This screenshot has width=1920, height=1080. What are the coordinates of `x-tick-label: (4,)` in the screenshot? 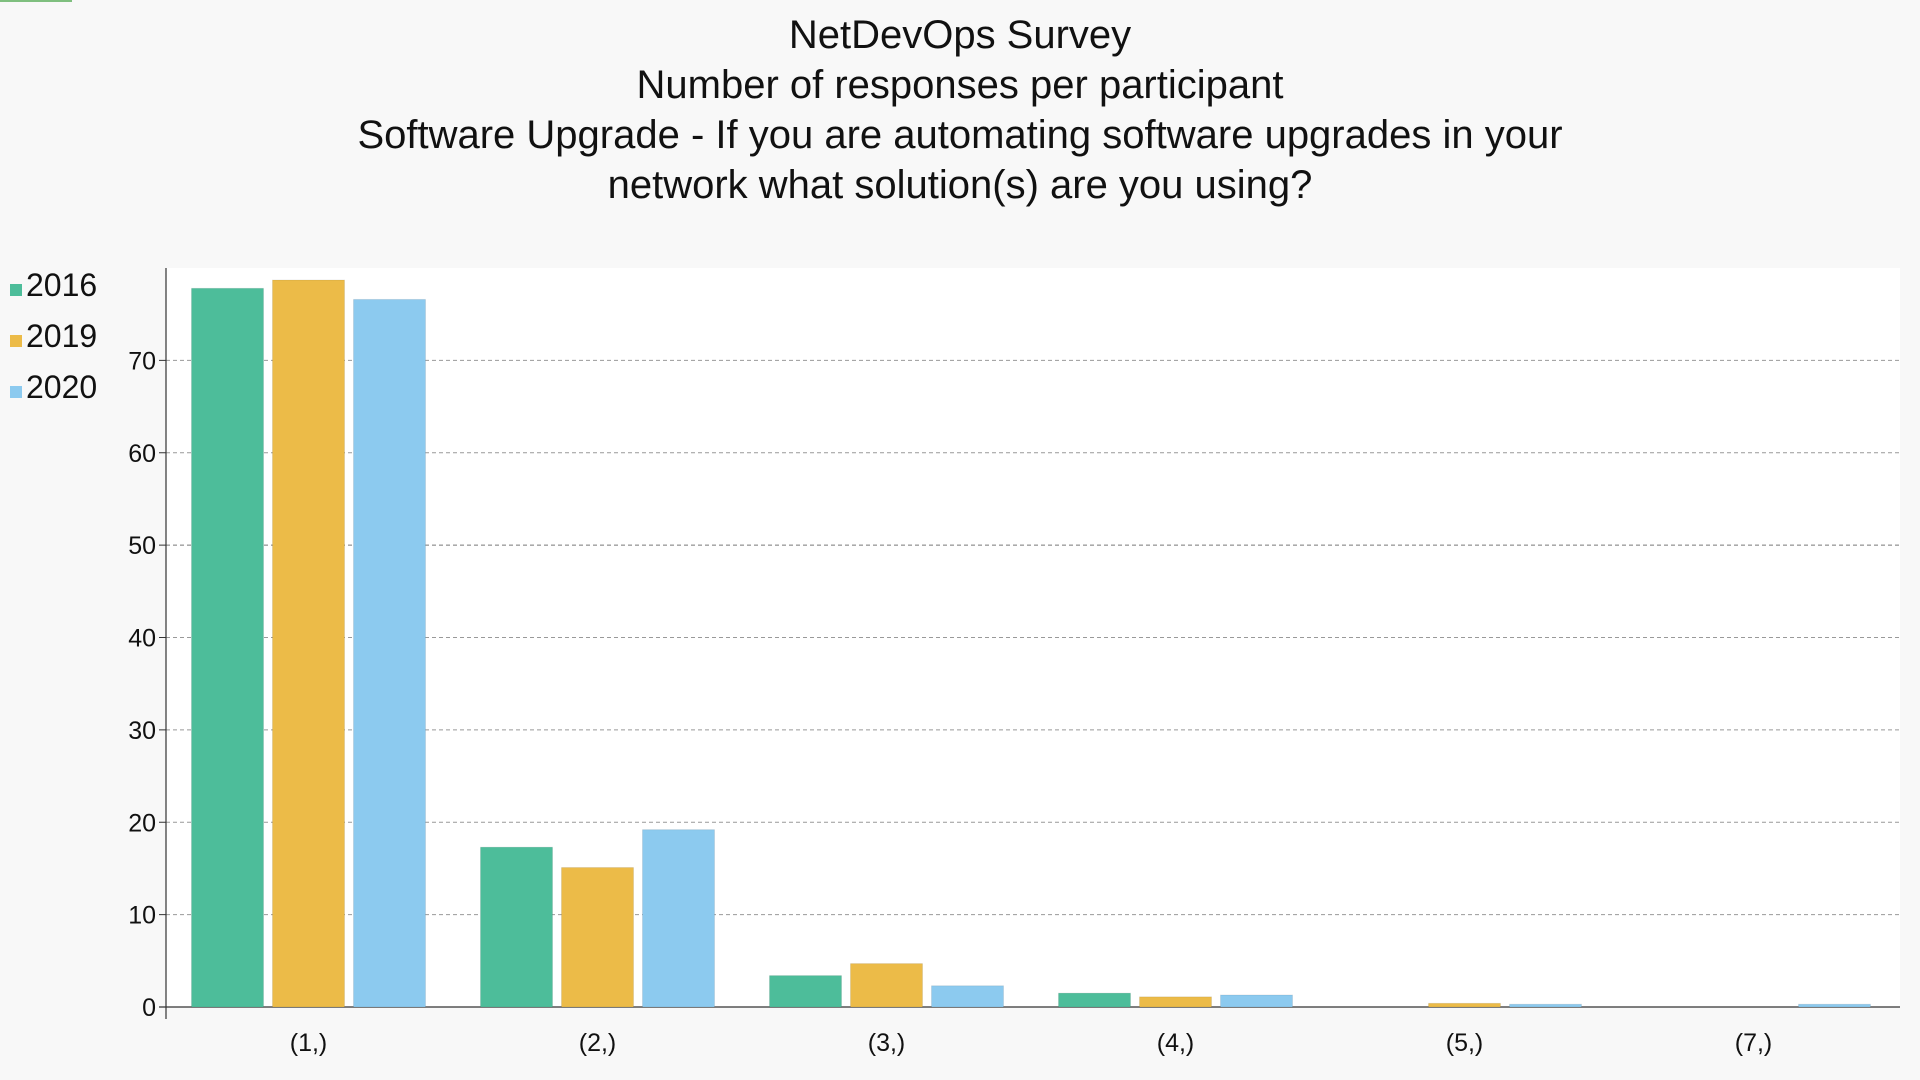 It's located at (1176, 1043).